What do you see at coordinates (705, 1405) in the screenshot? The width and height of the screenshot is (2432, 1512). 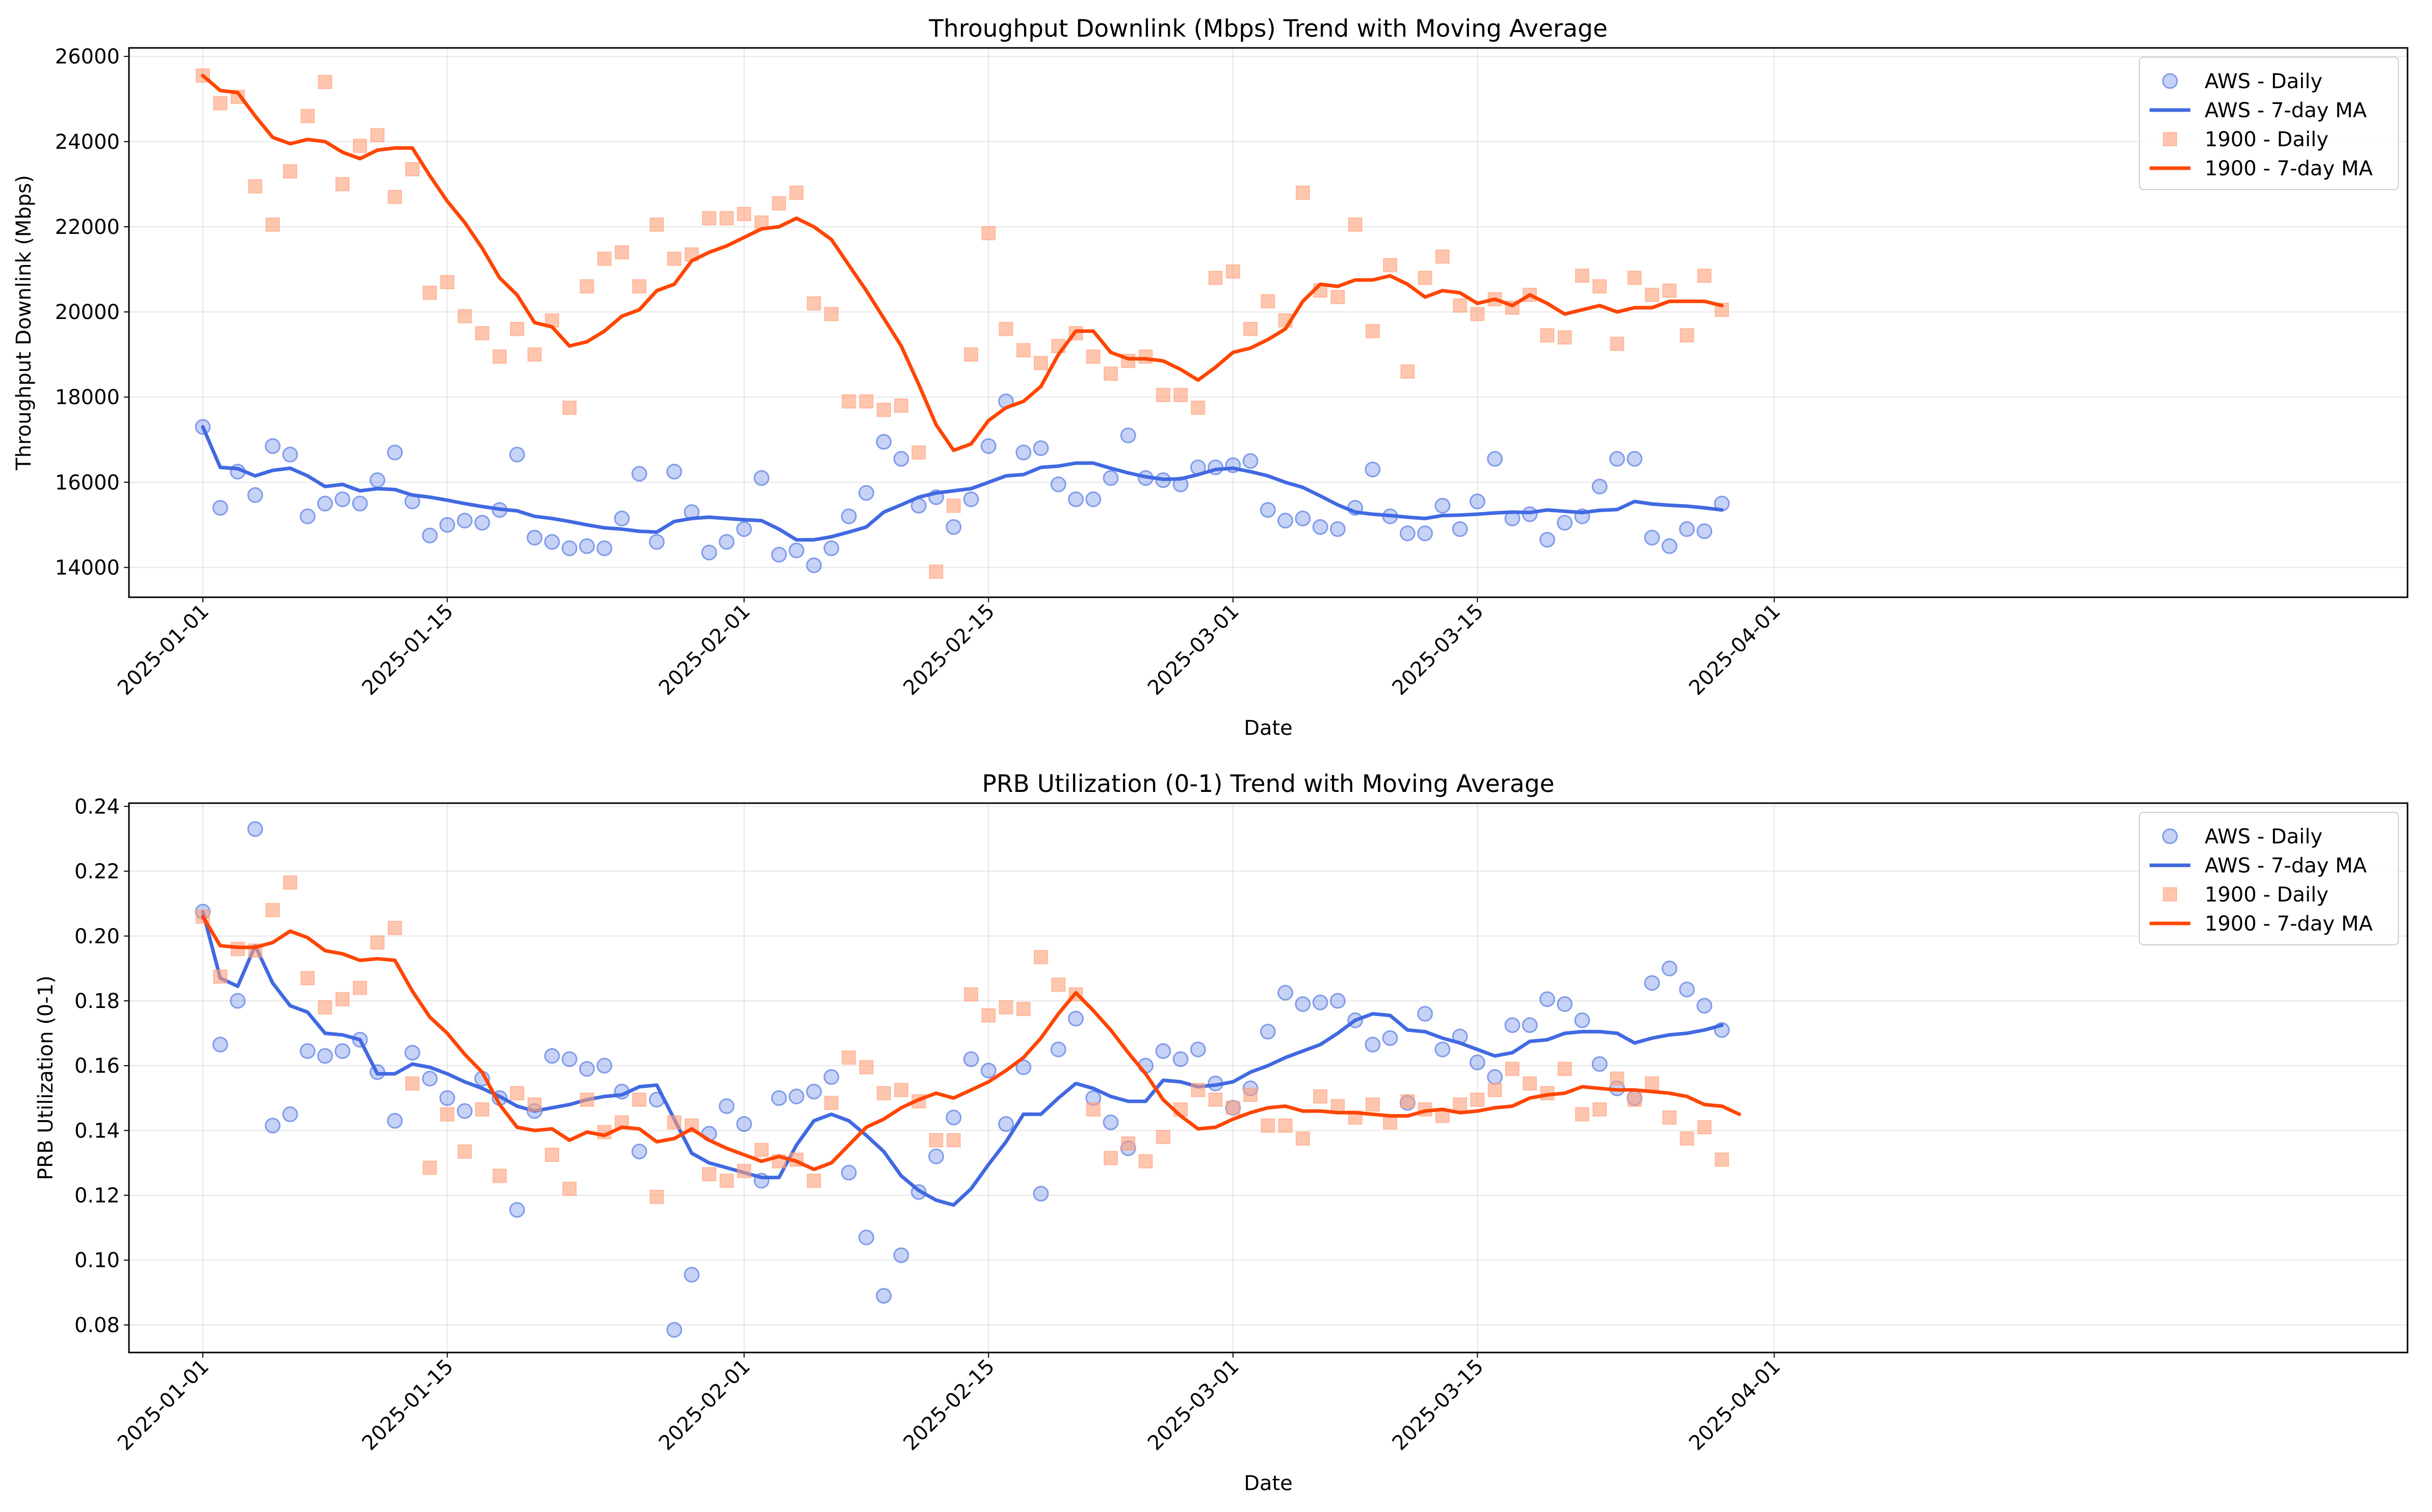 I see `x-tick-label: 2025-02-01` at bounding box center [705, 1405].